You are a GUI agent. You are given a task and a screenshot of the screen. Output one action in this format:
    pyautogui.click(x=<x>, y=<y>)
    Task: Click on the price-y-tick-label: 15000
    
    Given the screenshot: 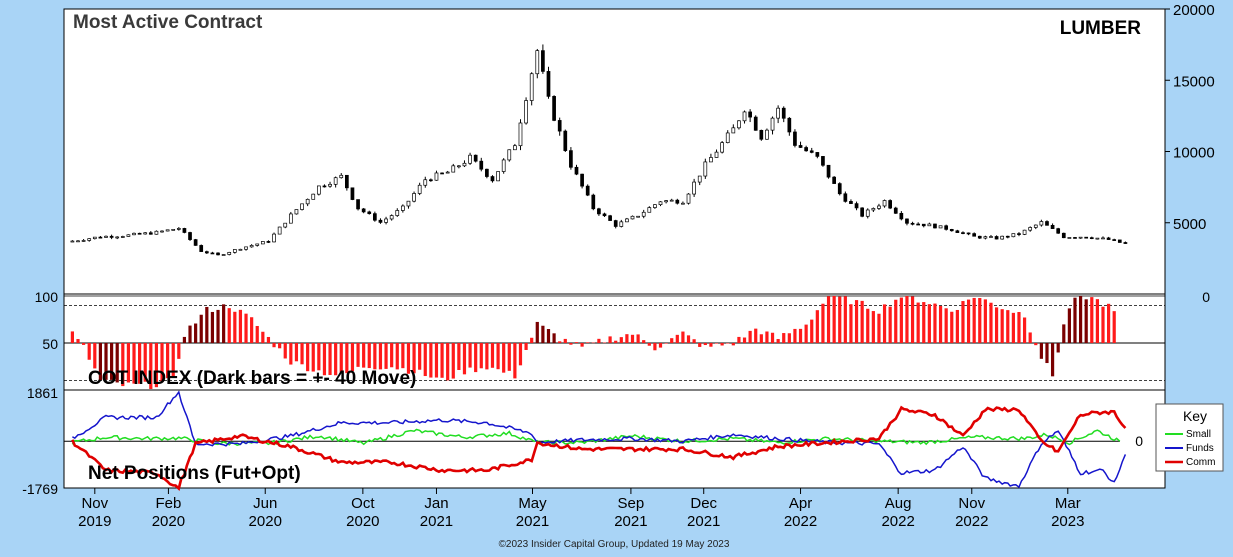 What is the action you would take?
    pyautogui.click(x=1194, y=81)
    